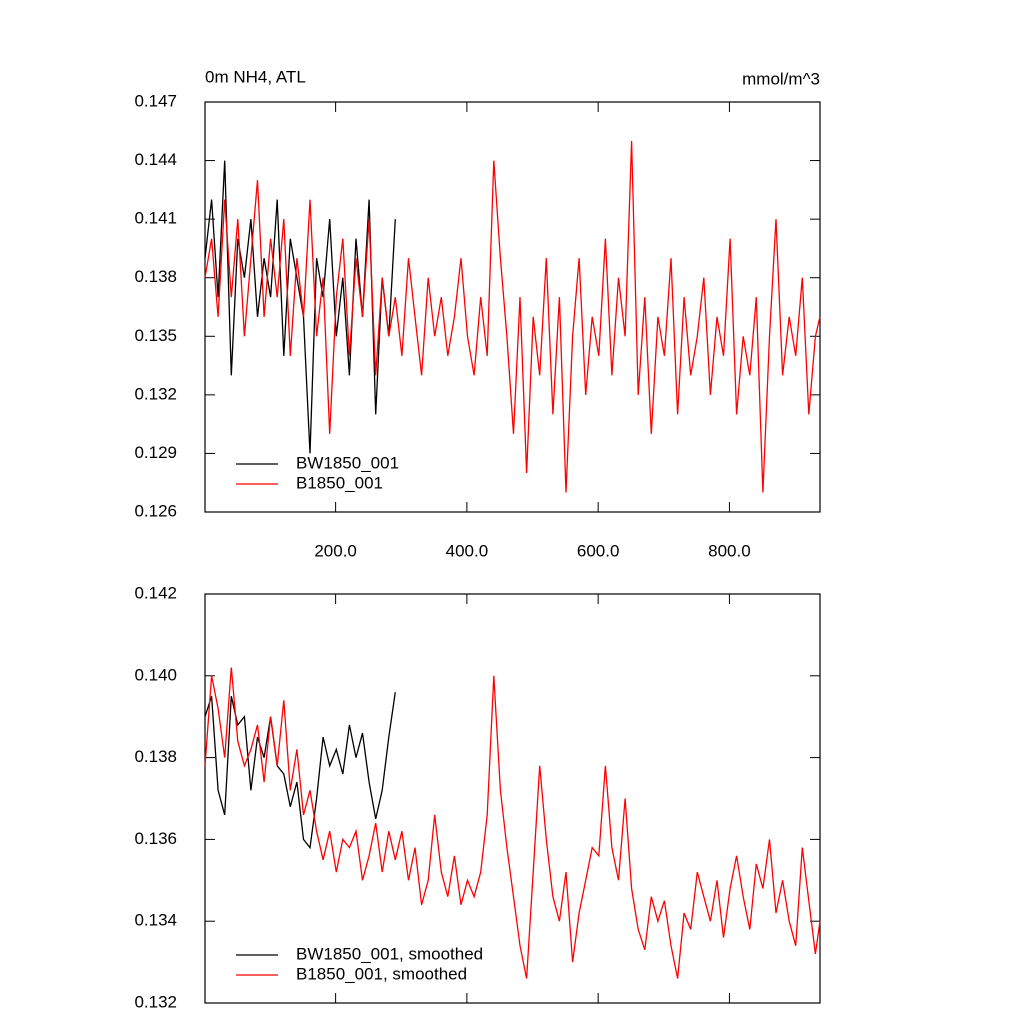 The image size is (1024, 1024). Describe the element at coordinates (155, 920) in the screenshot. I see `y-tick-label: 0.134` at that location.